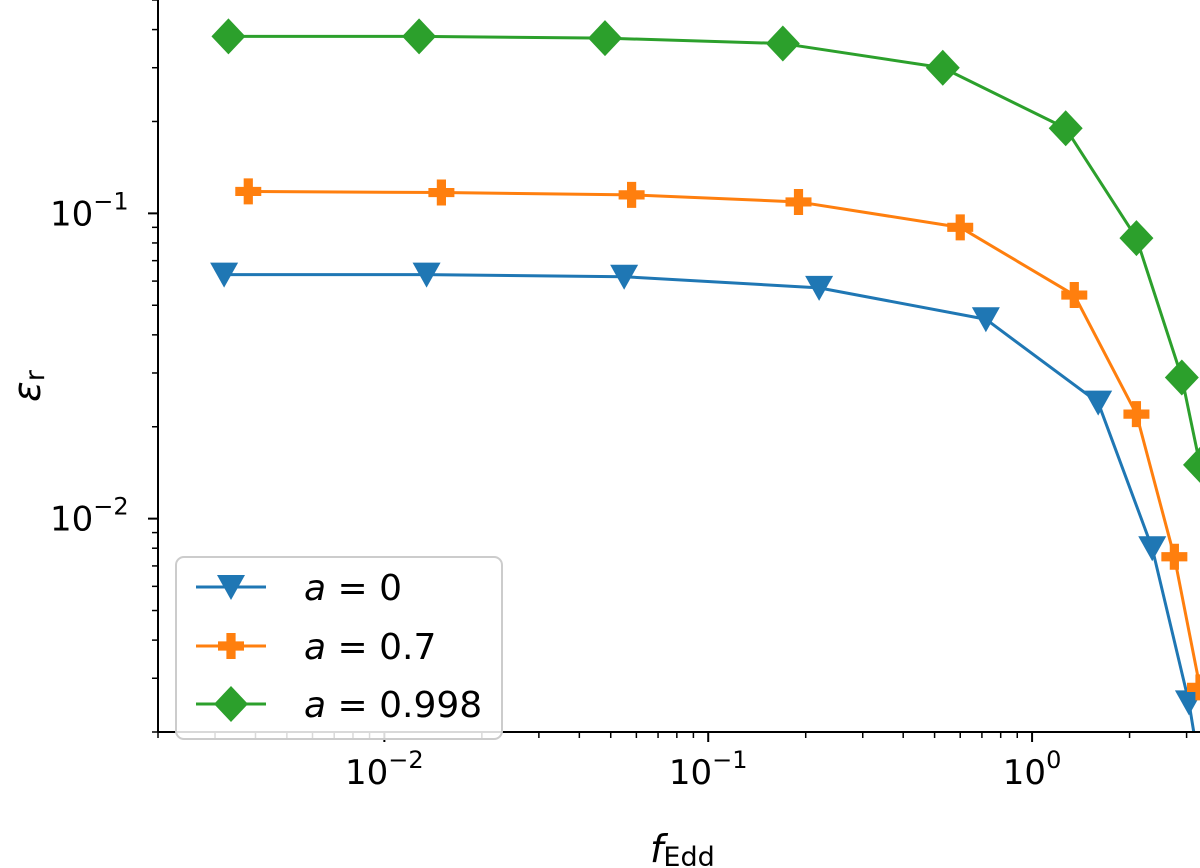 The width and height of the screenshot is (1200, 868). What do you see at coordinates (89, 210) in the screenshot?
I see `y-tick-label-1: 10⁻¹` at bounding box center [89, 210].